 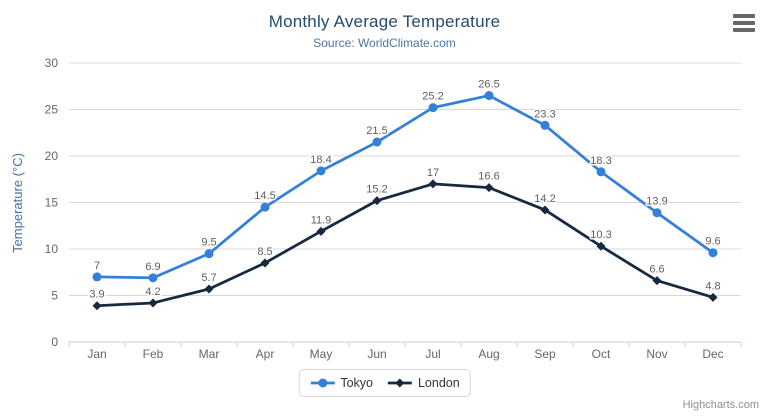 I want to click on x-axis-tick-label: Jan, so click(x=96, y=354).